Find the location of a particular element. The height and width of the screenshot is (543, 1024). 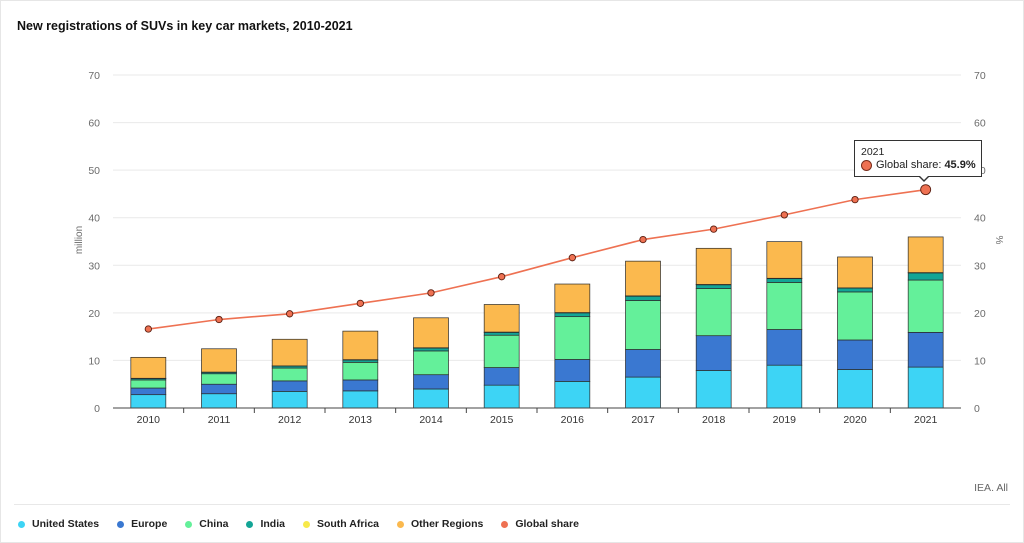

bar-india-2014 is located at coordinates (431, 349).